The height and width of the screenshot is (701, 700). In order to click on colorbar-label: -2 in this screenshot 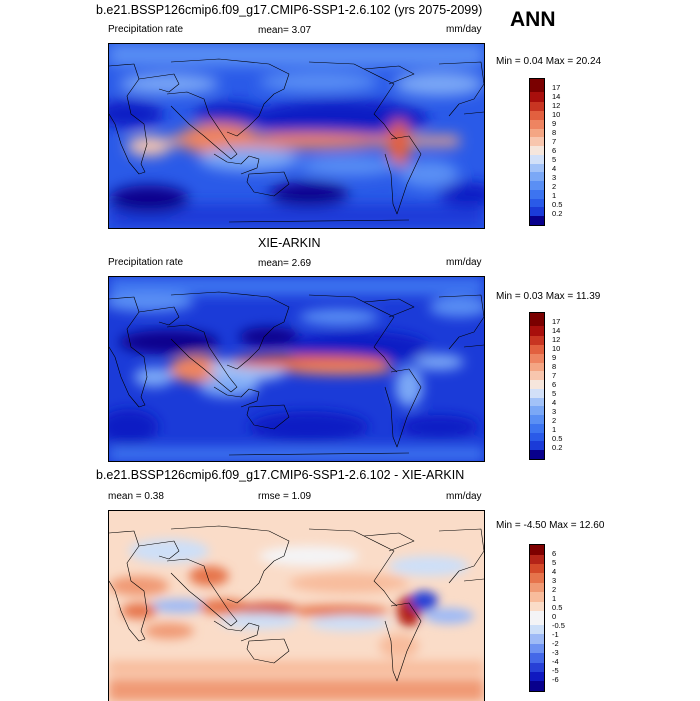, I will do `click(555, 643)`.